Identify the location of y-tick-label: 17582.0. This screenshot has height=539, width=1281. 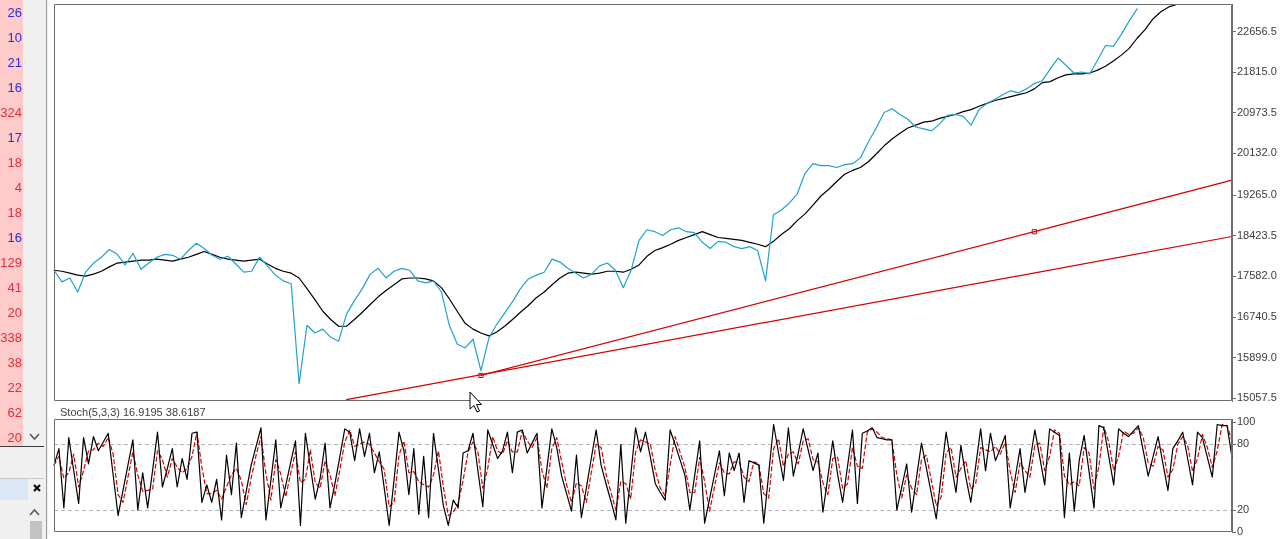
(1257, 275).